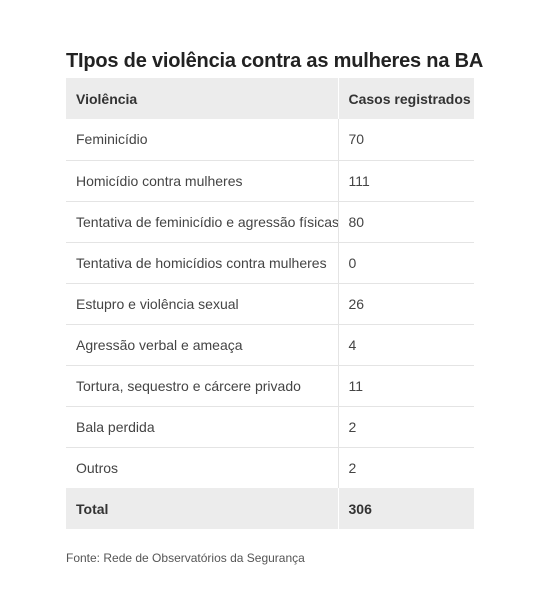  I want to click on cases-count-cell: 70, so click(405, 140).